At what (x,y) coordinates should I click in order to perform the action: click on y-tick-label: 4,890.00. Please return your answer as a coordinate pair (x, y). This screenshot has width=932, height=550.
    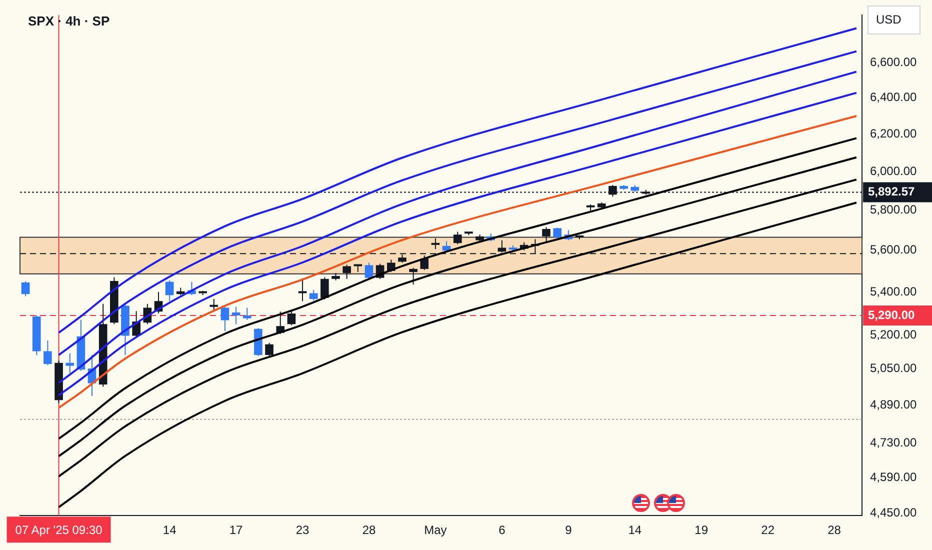
    Looking at the image, I should click on (894, 405).